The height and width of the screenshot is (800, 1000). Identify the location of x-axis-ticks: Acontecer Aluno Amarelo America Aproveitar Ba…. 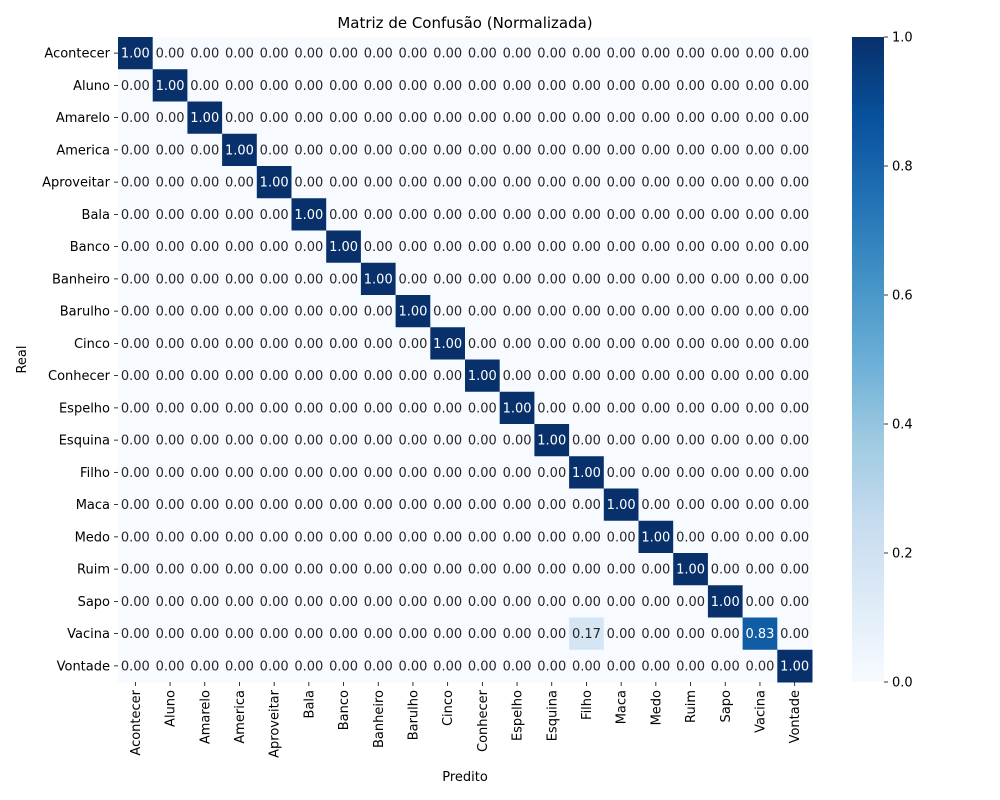
(466, 720).